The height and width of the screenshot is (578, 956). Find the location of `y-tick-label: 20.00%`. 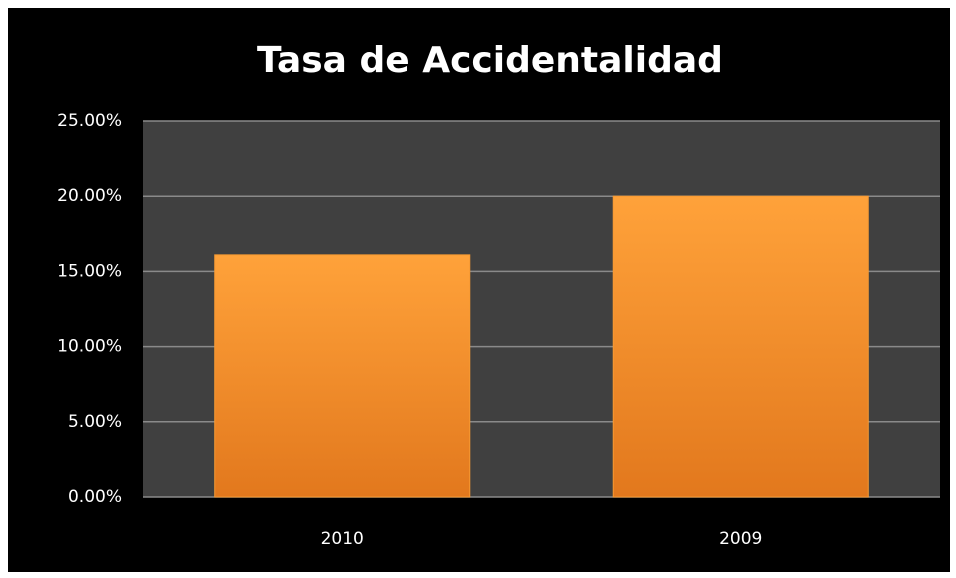

y-tick-label: 20.00% is located at coordinates (89, 196).